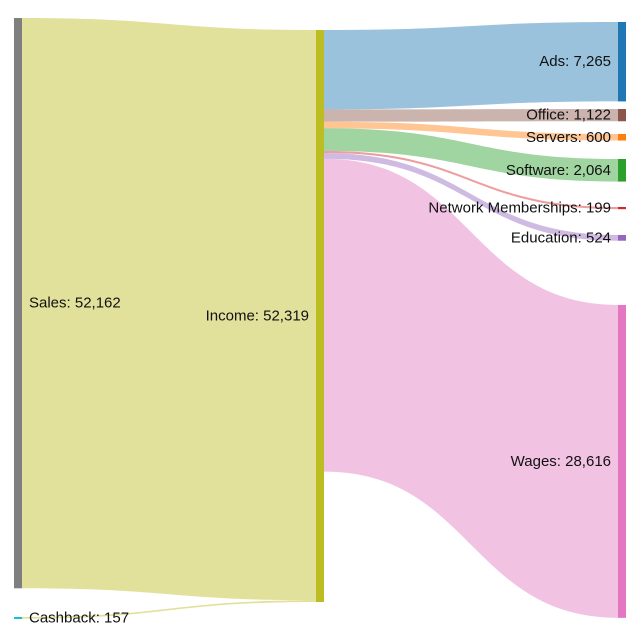 Image resolution: width=640 pixels, height=640 pixels. I want to click on node-income, so click(320, 316).